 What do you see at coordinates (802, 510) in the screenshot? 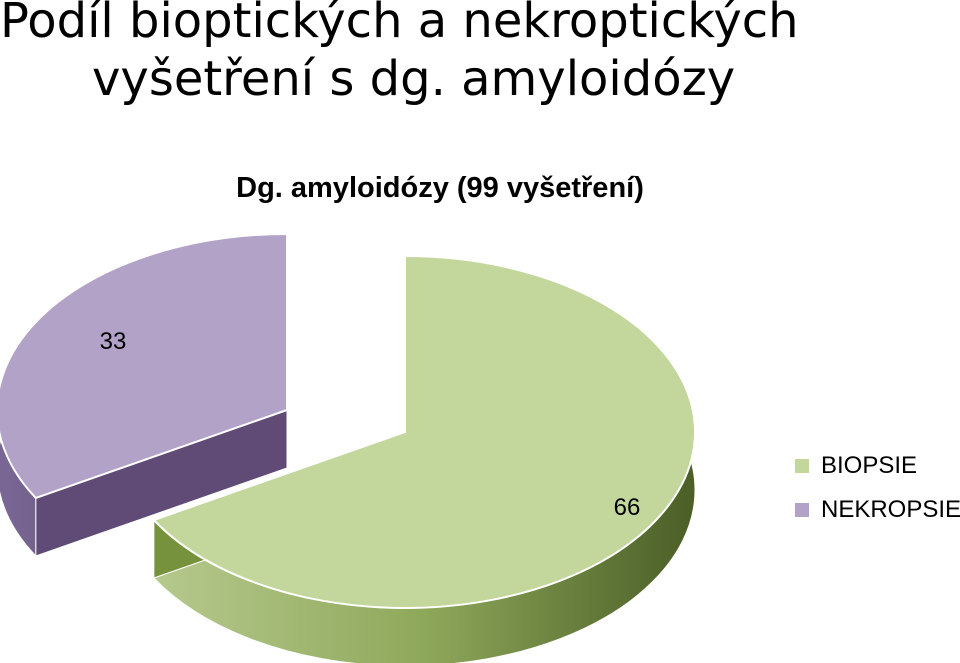
I see `legend-swatch-nekropsie` at bounding box center [802, 510].